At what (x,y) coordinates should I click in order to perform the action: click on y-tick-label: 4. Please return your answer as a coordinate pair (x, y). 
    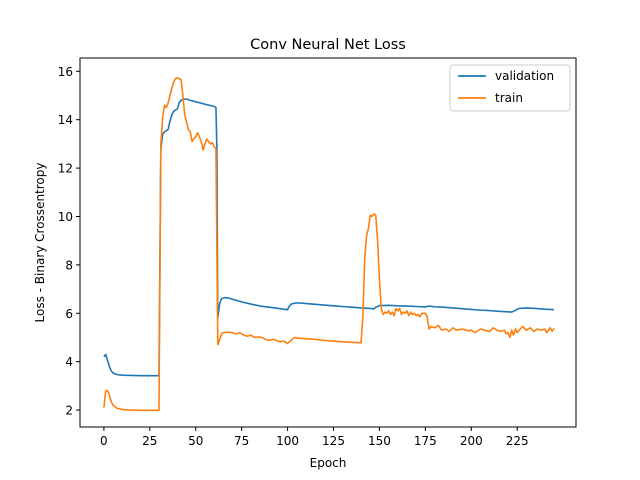
    Looking at the image, I should click on (69, 362).